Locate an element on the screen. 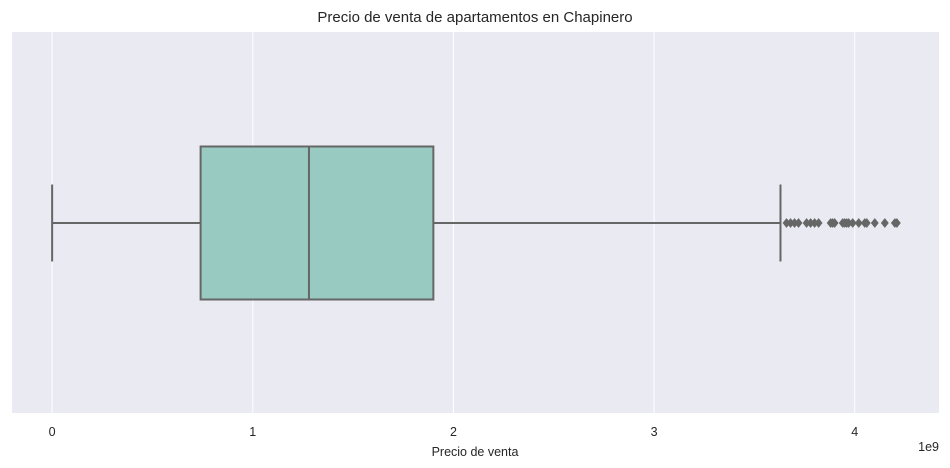 The image size is (950, 468). x-tick-label: 0 is located at coordinates (52, 432).